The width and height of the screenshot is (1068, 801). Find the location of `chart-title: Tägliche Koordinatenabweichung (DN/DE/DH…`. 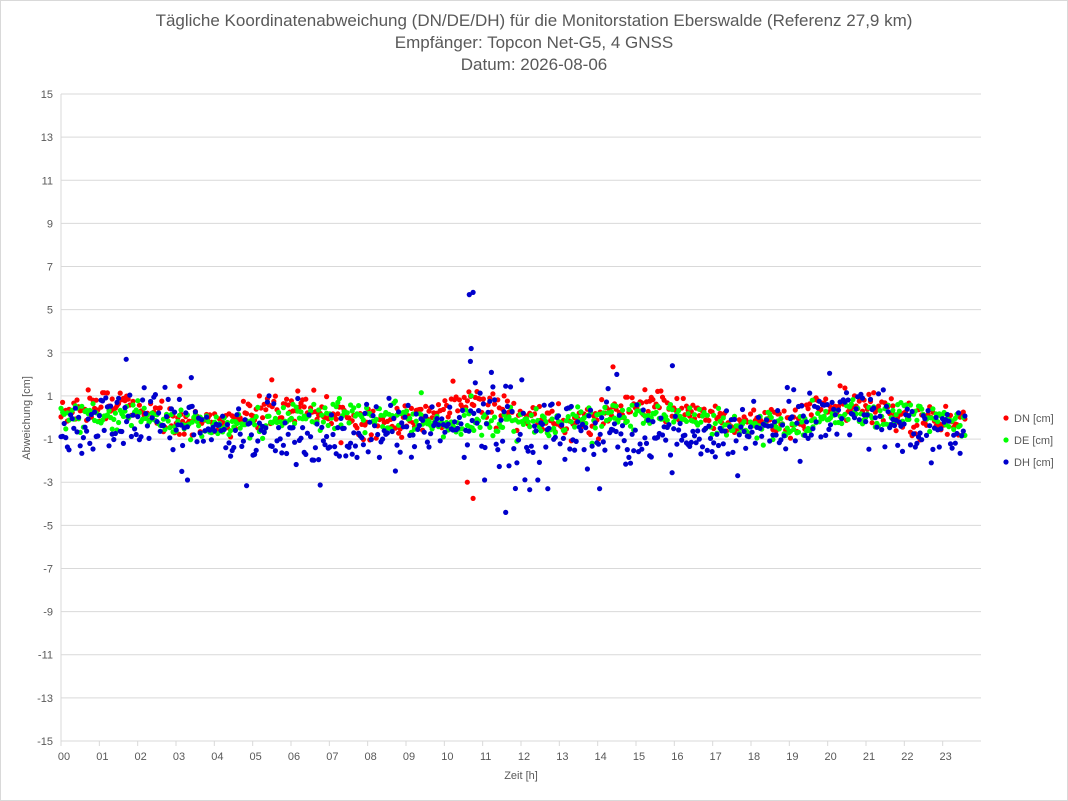

chart-title: Tägliche Koordinatenabweichung (DN/DE/DH… is located at coordinates (534, 20).